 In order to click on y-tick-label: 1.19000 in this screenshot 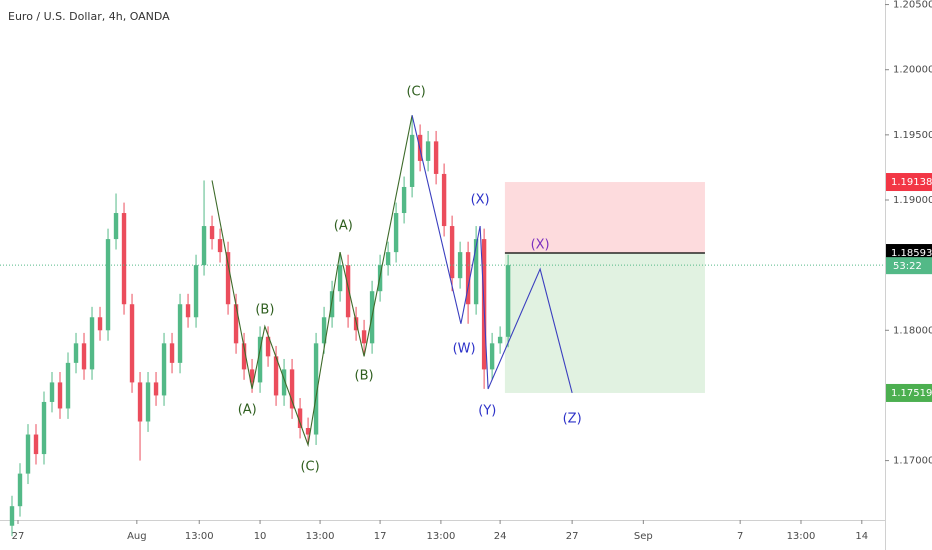, I will do `click(912, 200)`.